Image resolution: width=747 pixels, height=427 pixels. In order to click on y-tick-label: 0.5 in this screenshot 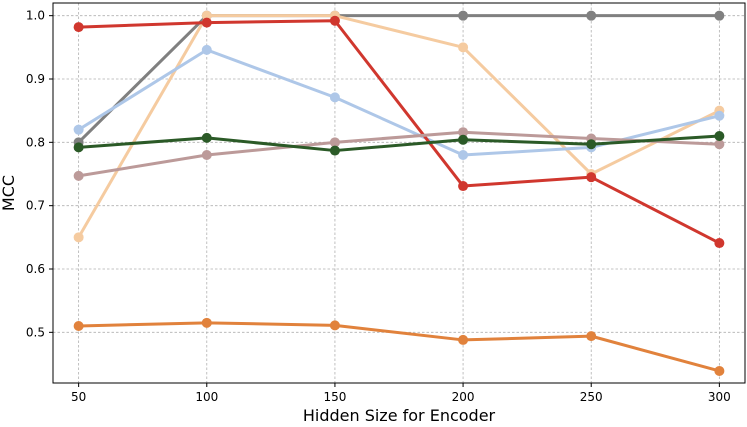, I will do `click(35, 332)`.